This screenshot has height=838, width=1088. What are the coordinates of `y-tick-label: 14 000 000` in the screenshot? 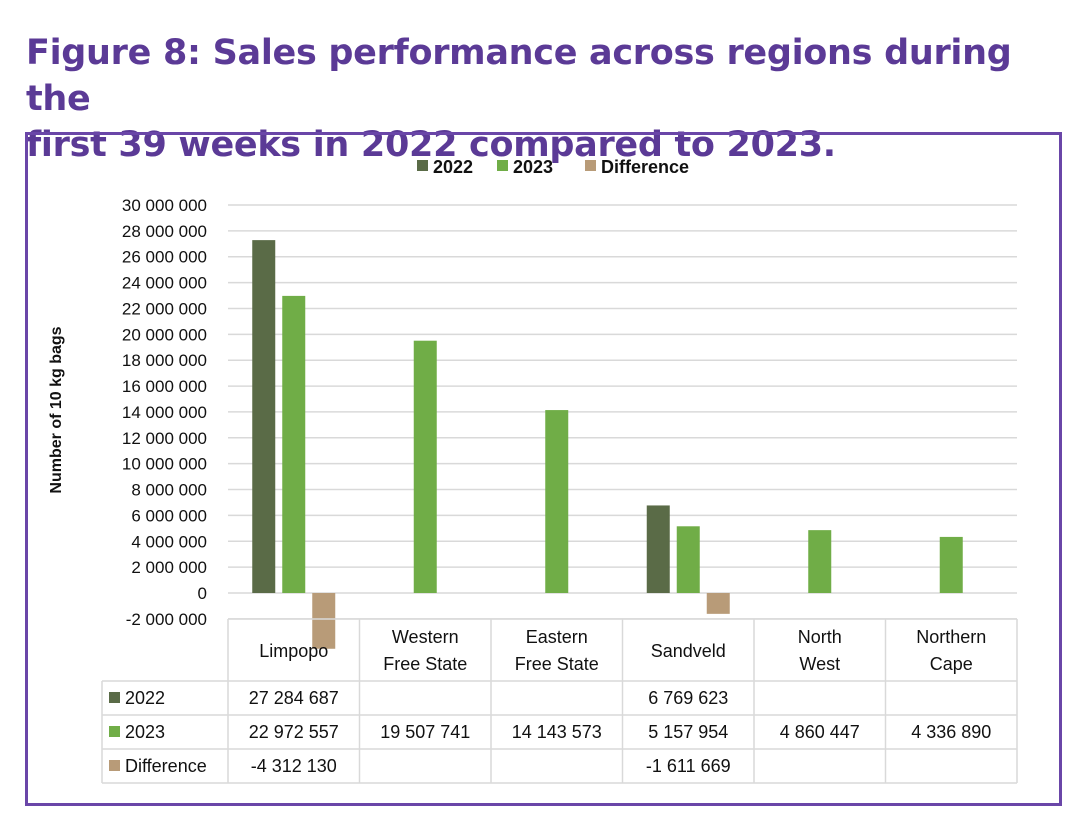 It's located at (164, 412).